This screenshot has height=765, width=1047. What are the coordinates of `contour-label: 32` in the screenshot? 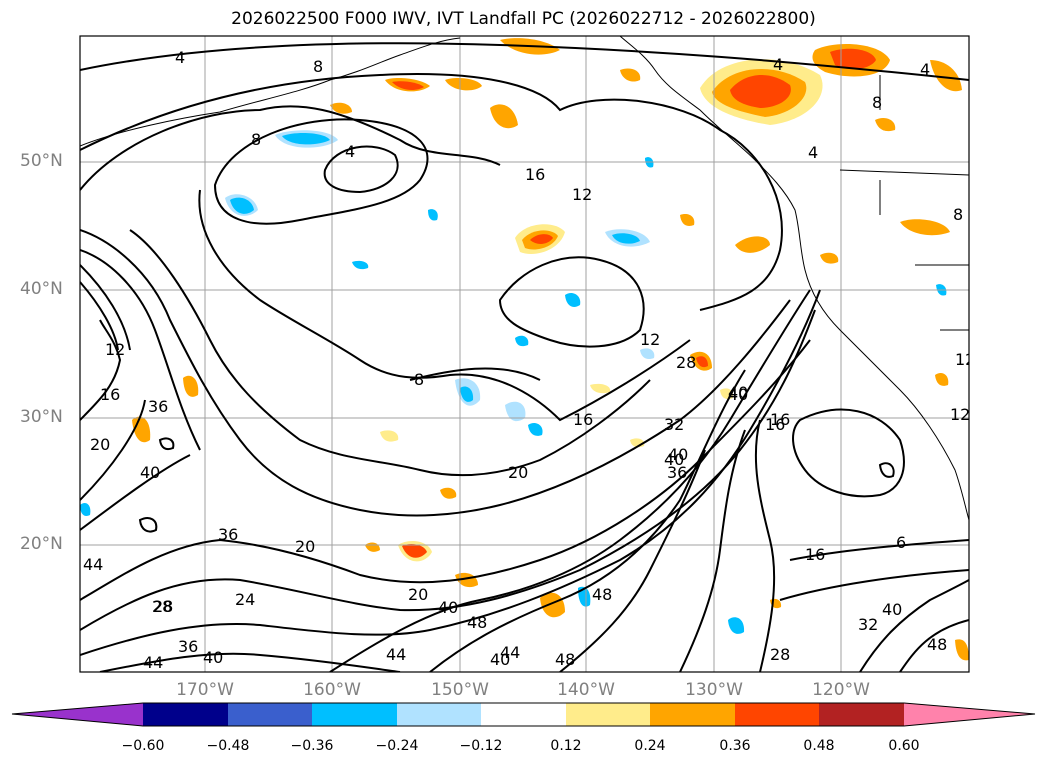 It's located at (674, 424).